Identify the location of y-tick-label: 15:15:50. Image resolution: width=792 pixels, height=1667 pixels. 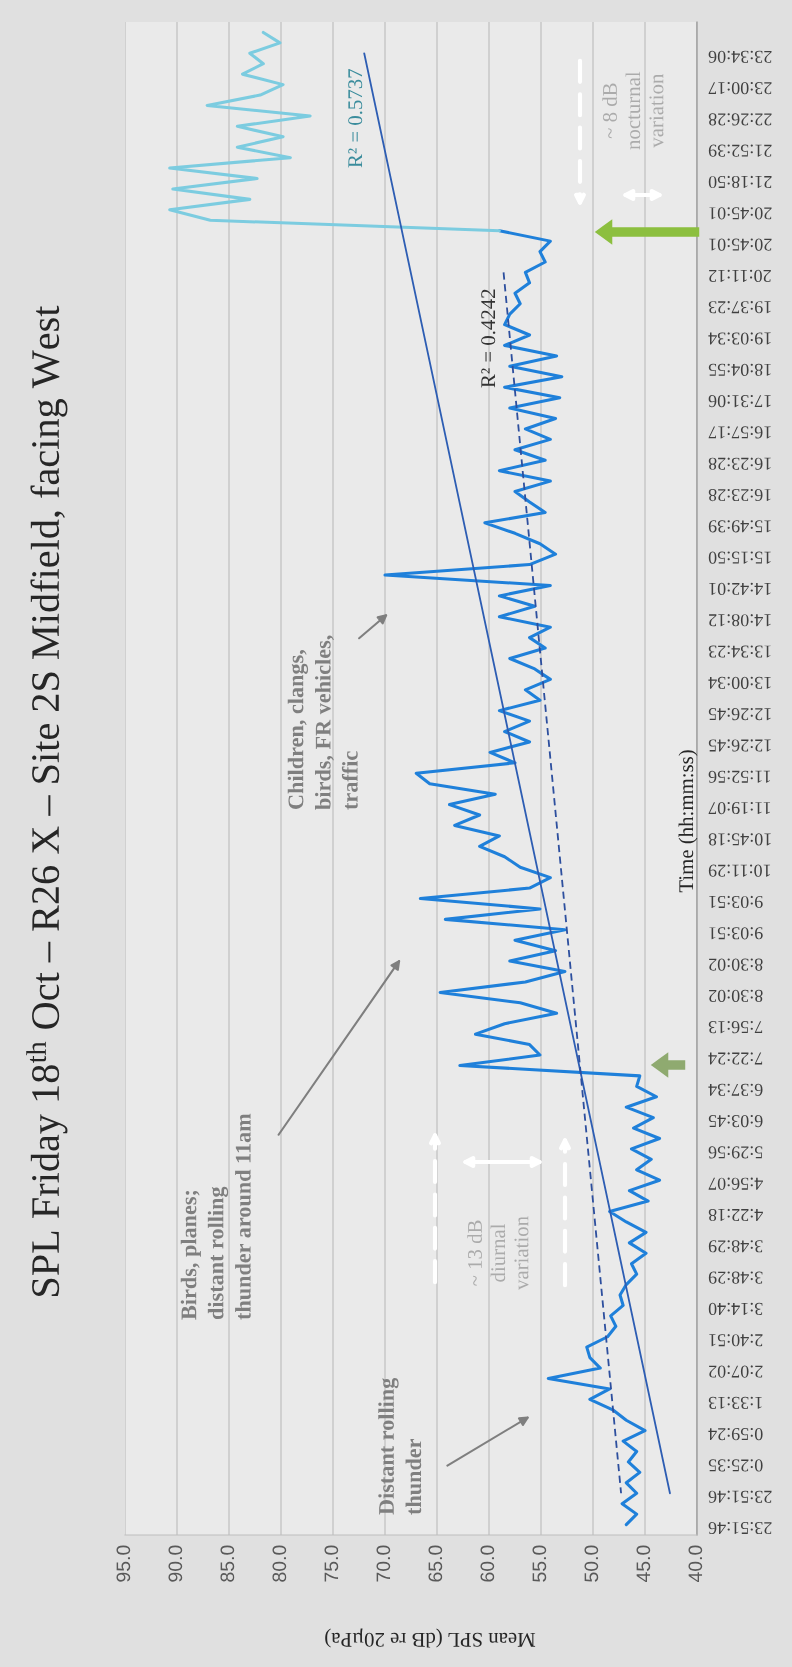
(739, 557).